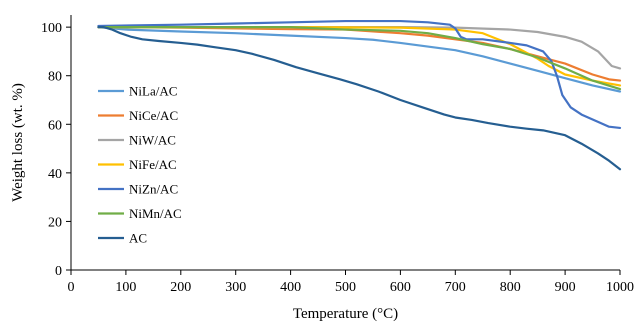 This screenshot has width=638, height=325. I want to click on x-tick-label: 0, so click(71, 287).